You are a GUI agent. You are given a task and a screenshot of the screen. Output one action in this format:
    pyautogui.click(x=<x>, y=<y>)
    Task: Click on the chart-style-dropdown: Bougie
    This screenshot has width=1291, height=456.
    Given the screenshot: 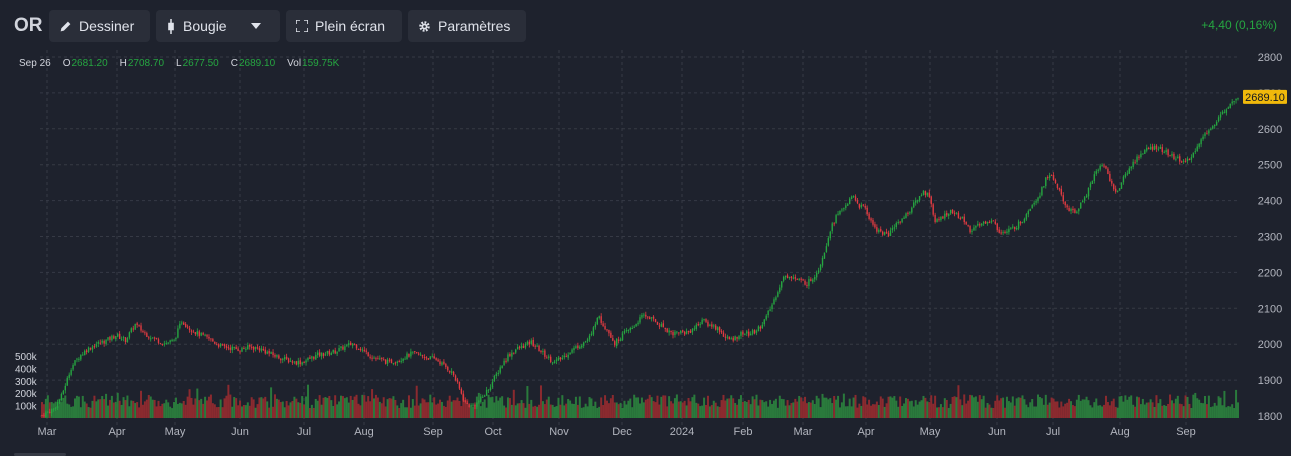 What is the action you would take?
    pyautogui.click(x=218, y=26)
    